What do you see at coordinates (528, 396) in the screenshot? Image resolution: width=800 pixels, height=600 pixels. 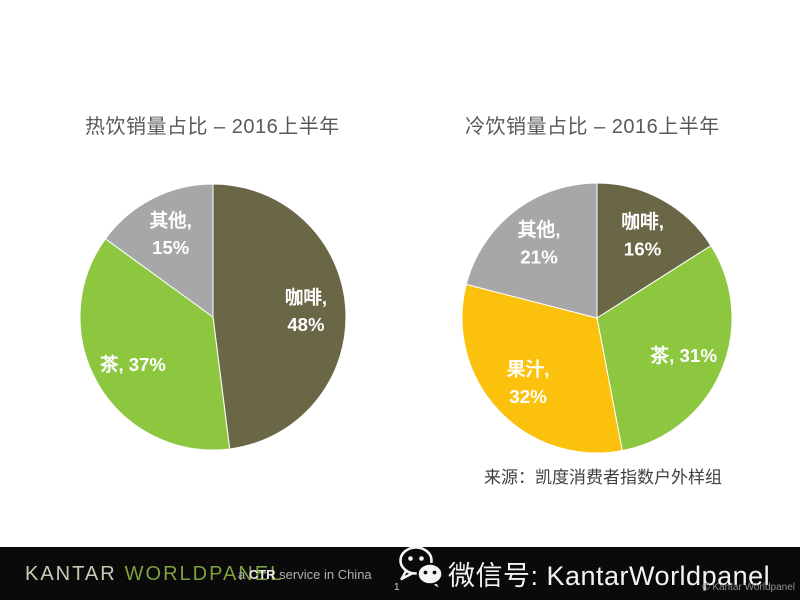 I see `pie-label-juice: 32%` at bounding box center [528, 396].